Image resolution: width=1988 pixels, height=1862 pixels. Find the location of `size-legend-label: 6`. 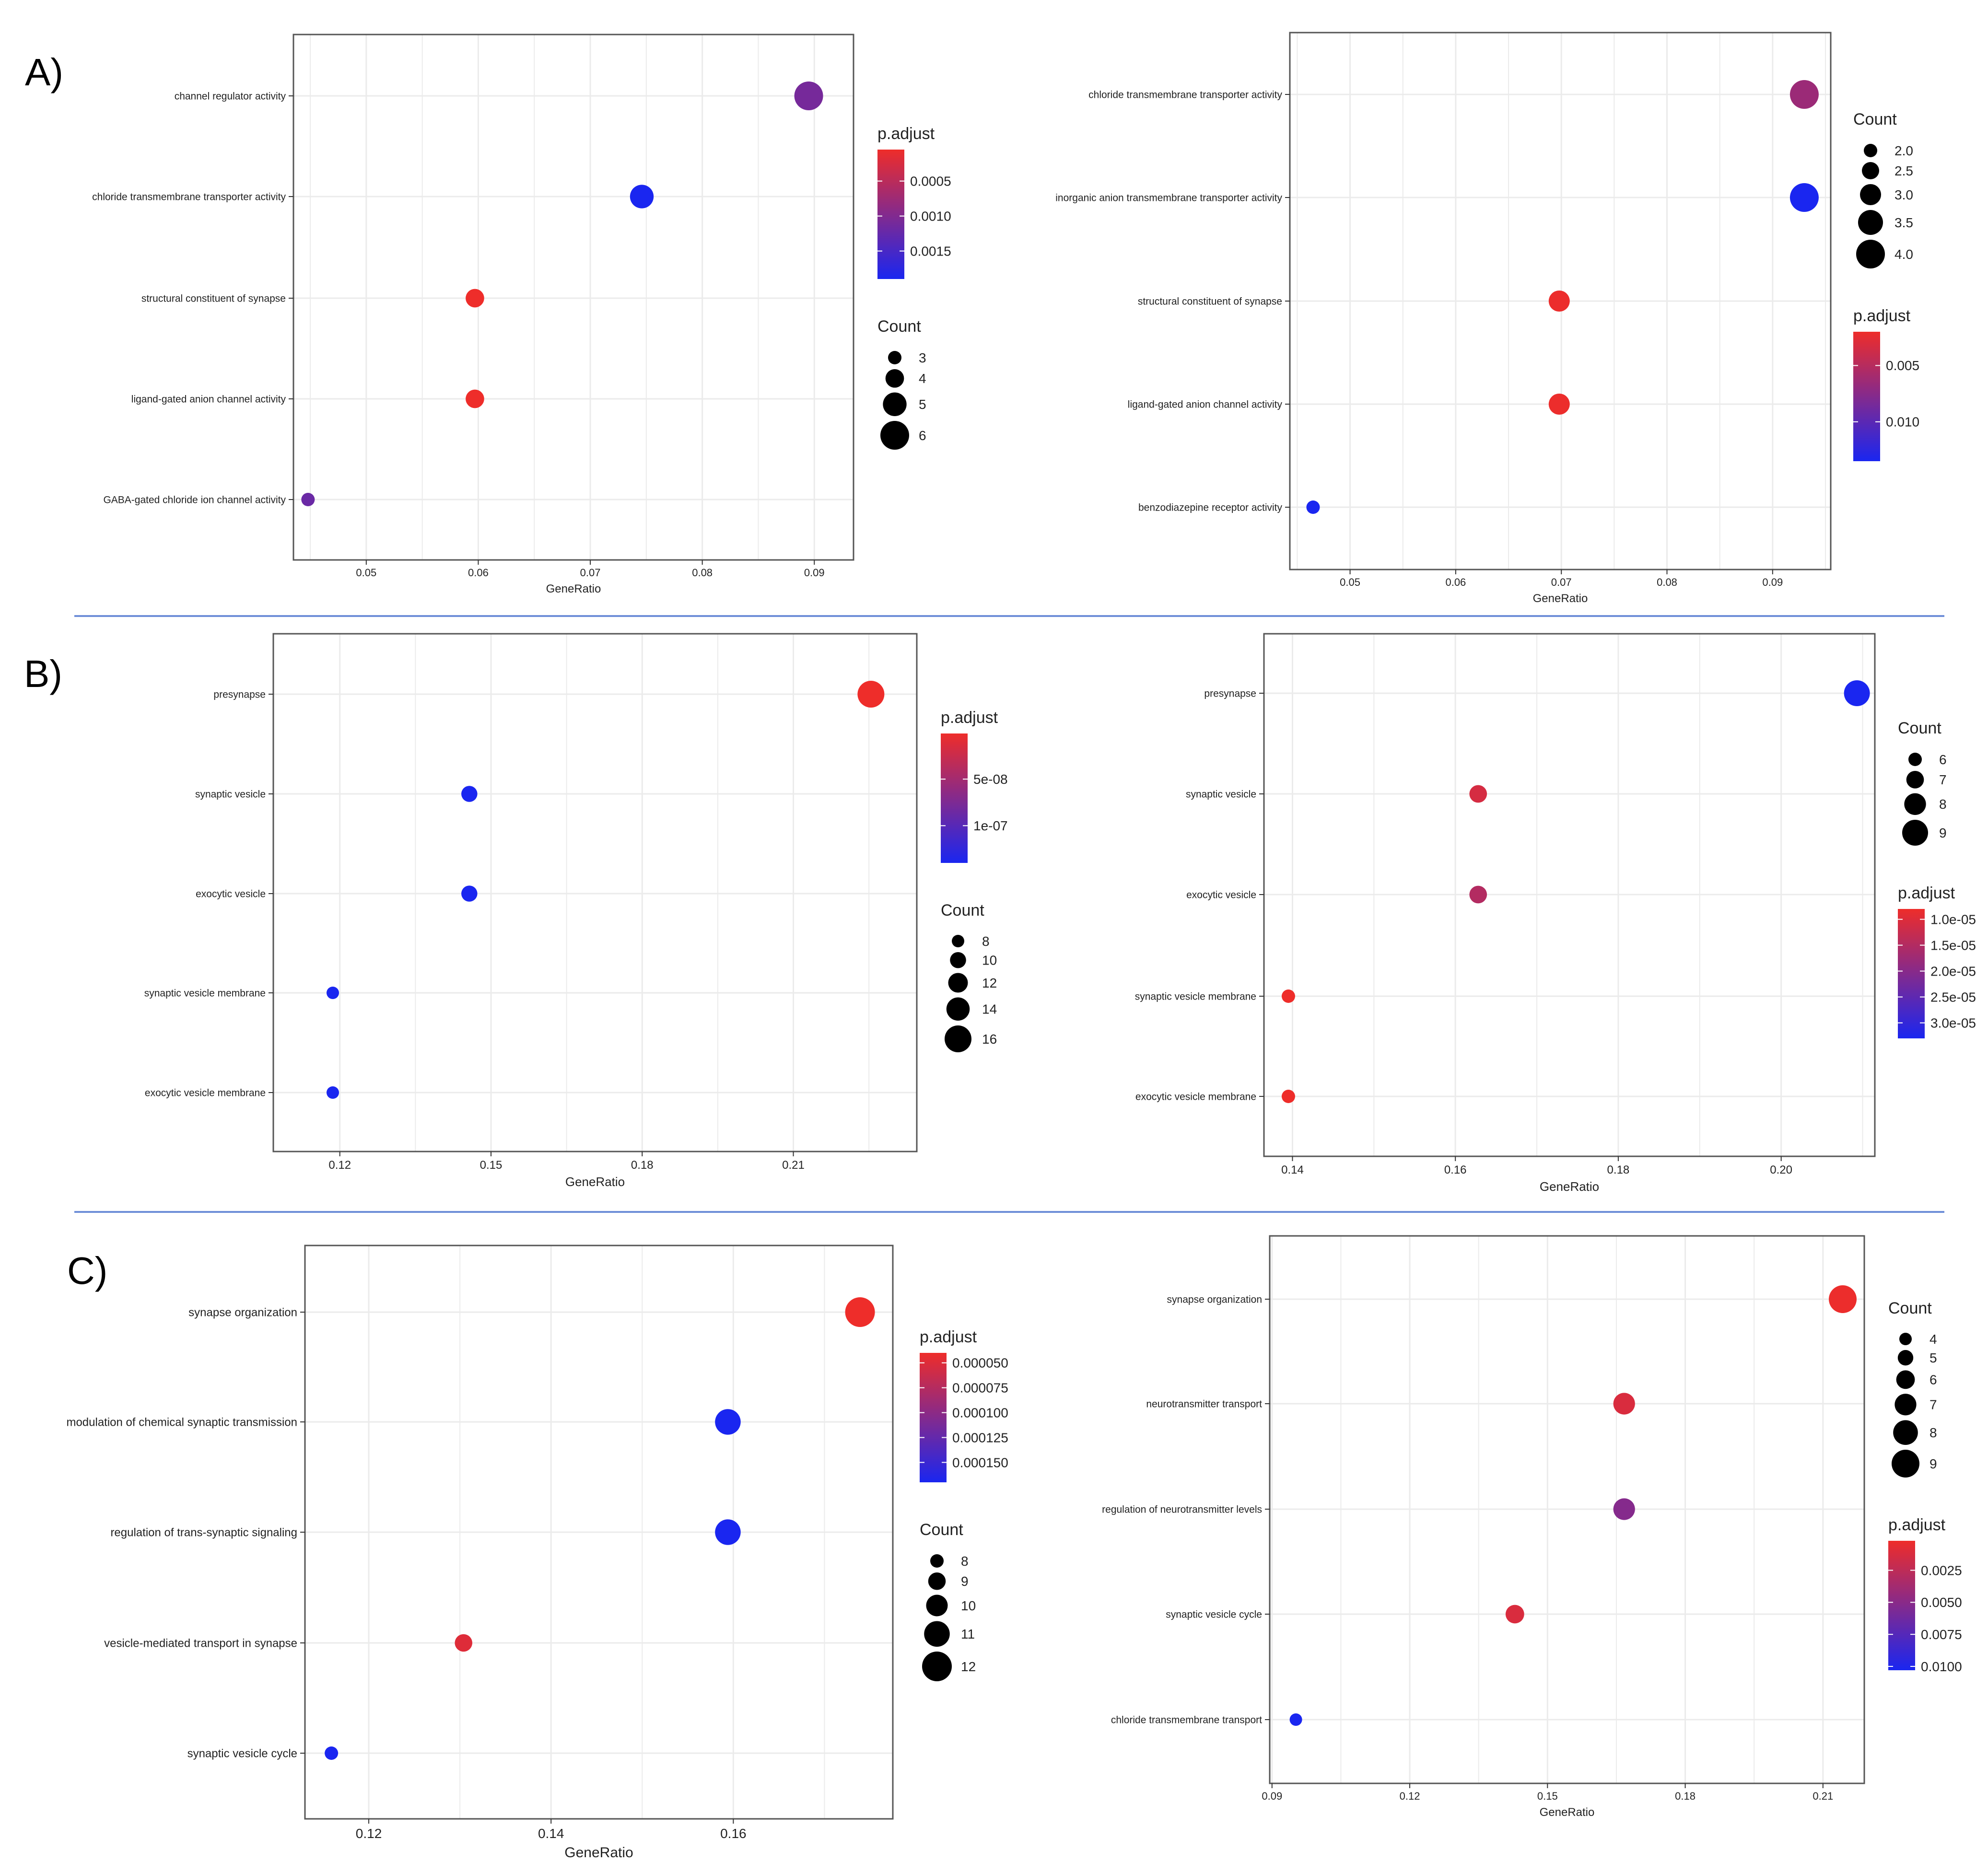

size-legend-label: 6 is located at coordinates (923, 435).